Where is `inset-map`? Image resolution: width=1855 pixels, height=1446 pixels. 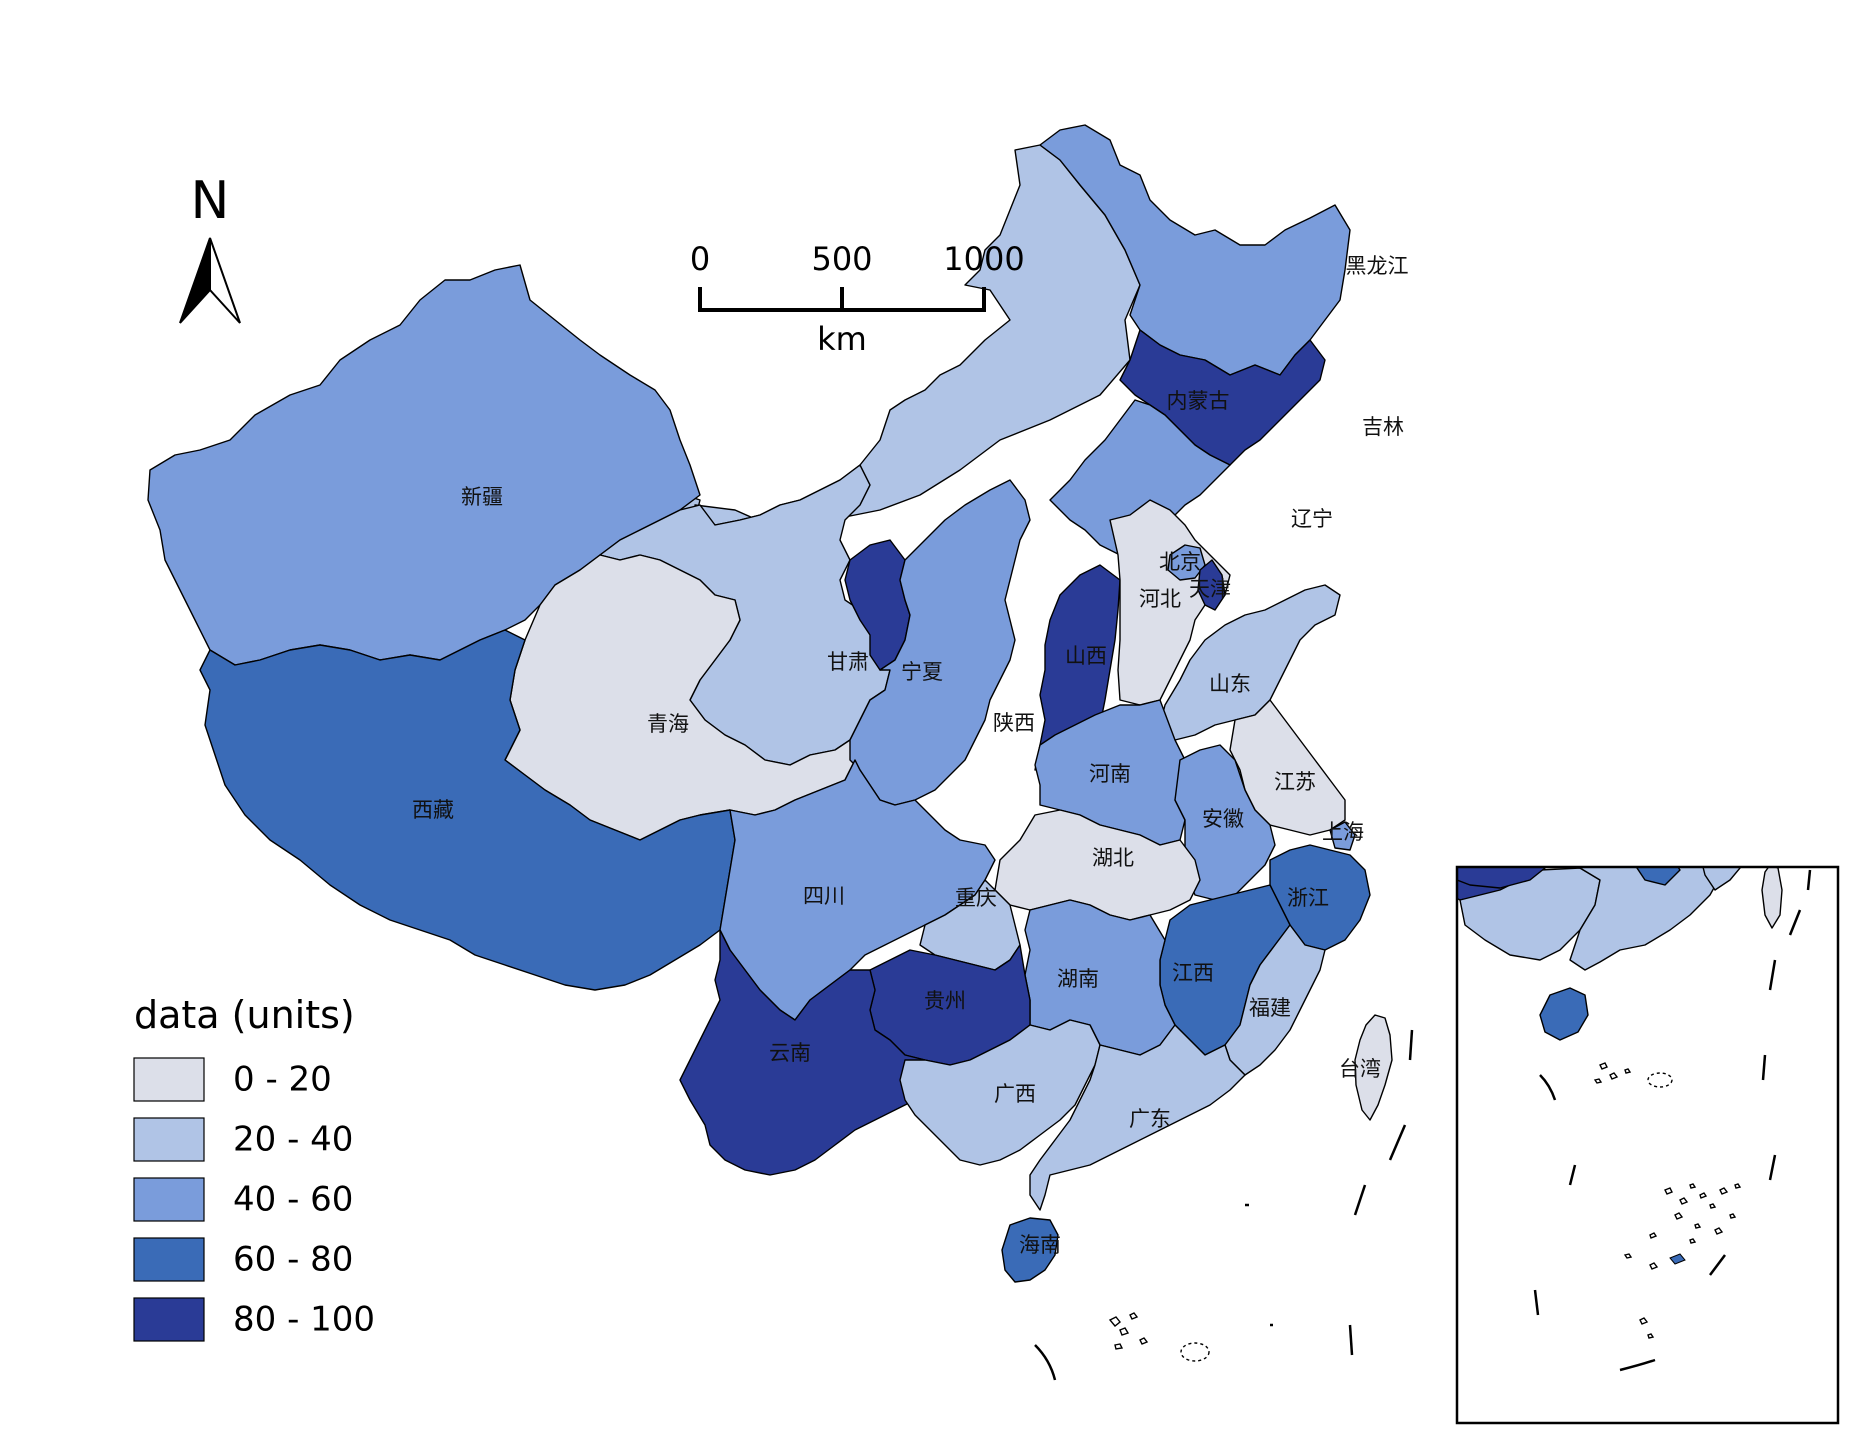
inset-map is located at coordinates (1647, 1145).